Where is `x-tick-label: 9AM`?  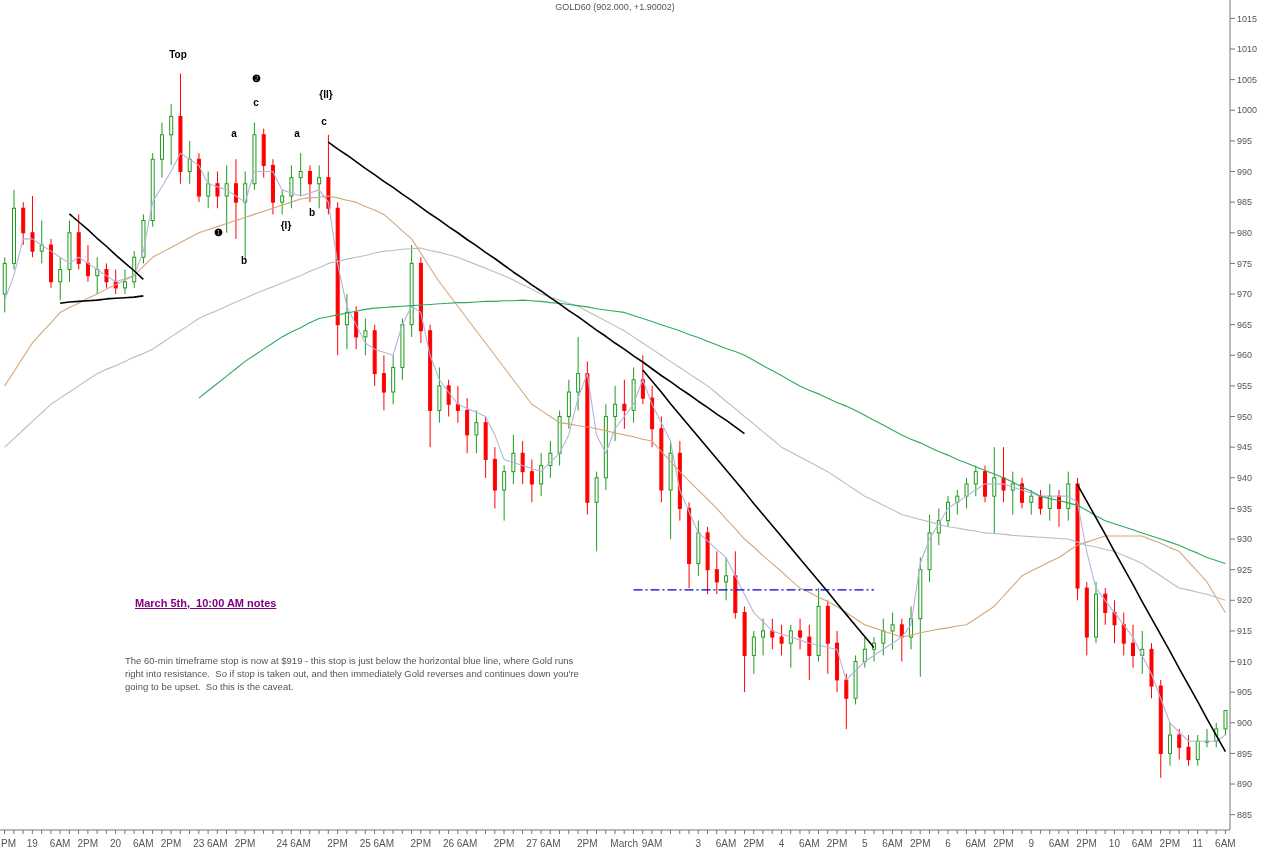
x-tick-label: 9AM is located at coordinates (652, 843).